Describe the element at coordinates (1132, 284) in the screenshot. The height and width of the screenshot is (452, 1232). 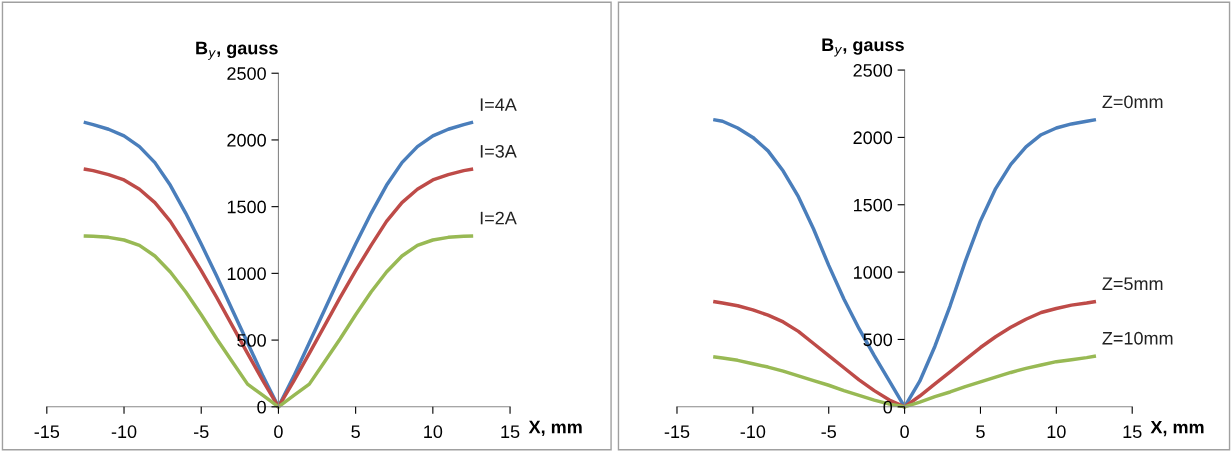
I see `series-label: Z=5mm` at that location.